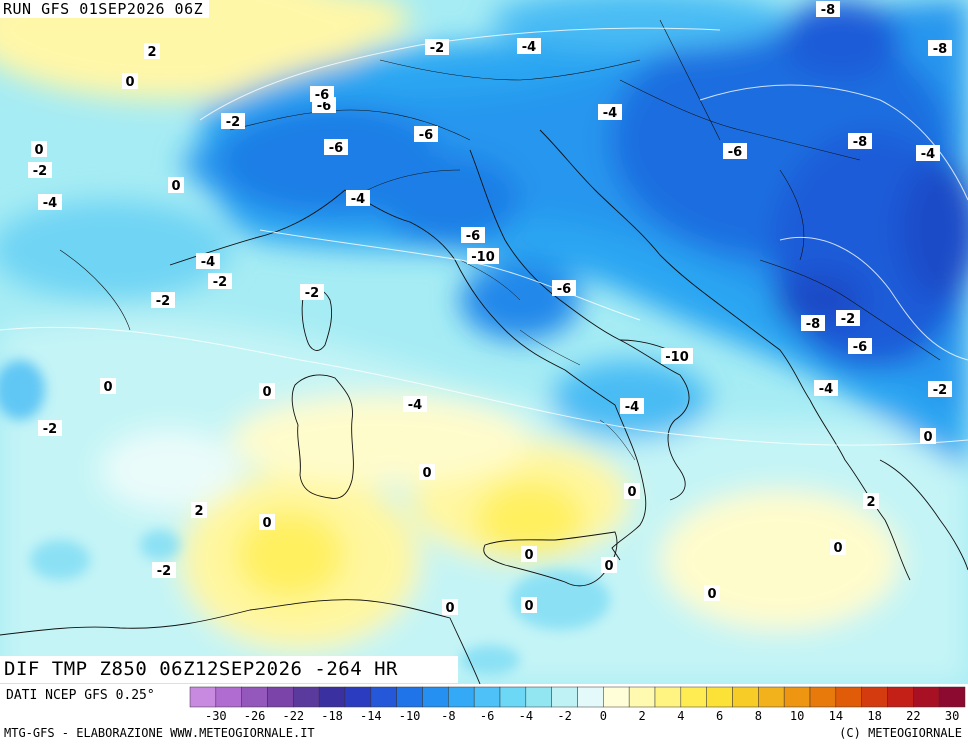 This screenshot has height=745, width=968. What do you see at coordinates (199, 510) in the screenshot?
I see `contour-value-label: 2` at bounding box center [199, 510].